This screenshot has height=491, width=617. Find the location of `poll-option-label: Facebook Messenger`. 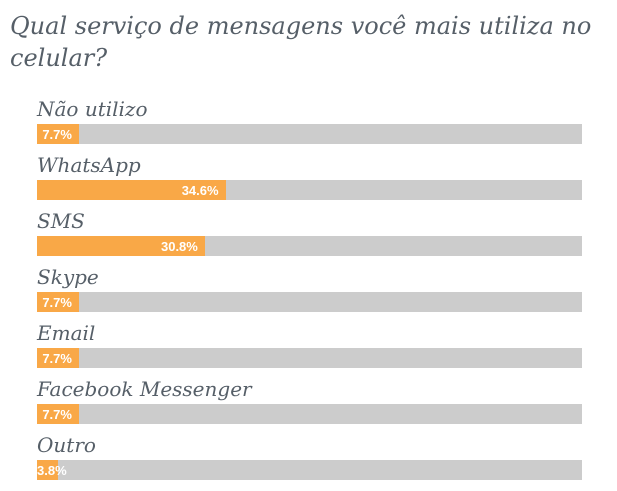

poll-option-label: Facebook Messenger is located at coordinates (144, 389).